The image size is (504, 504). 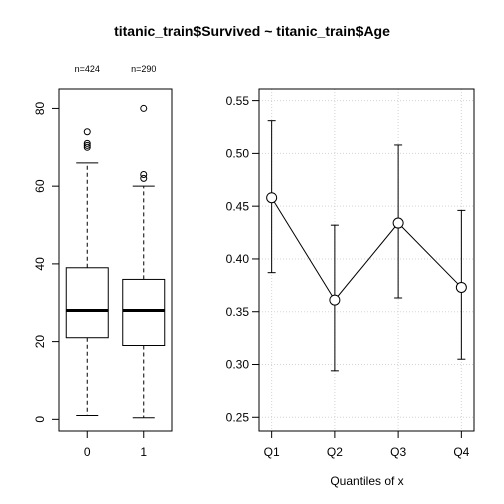 What do you see at coordinates (40, 108) in the screenshot?
I see `y-tick-label: 80` at bounding box center [40, 108].